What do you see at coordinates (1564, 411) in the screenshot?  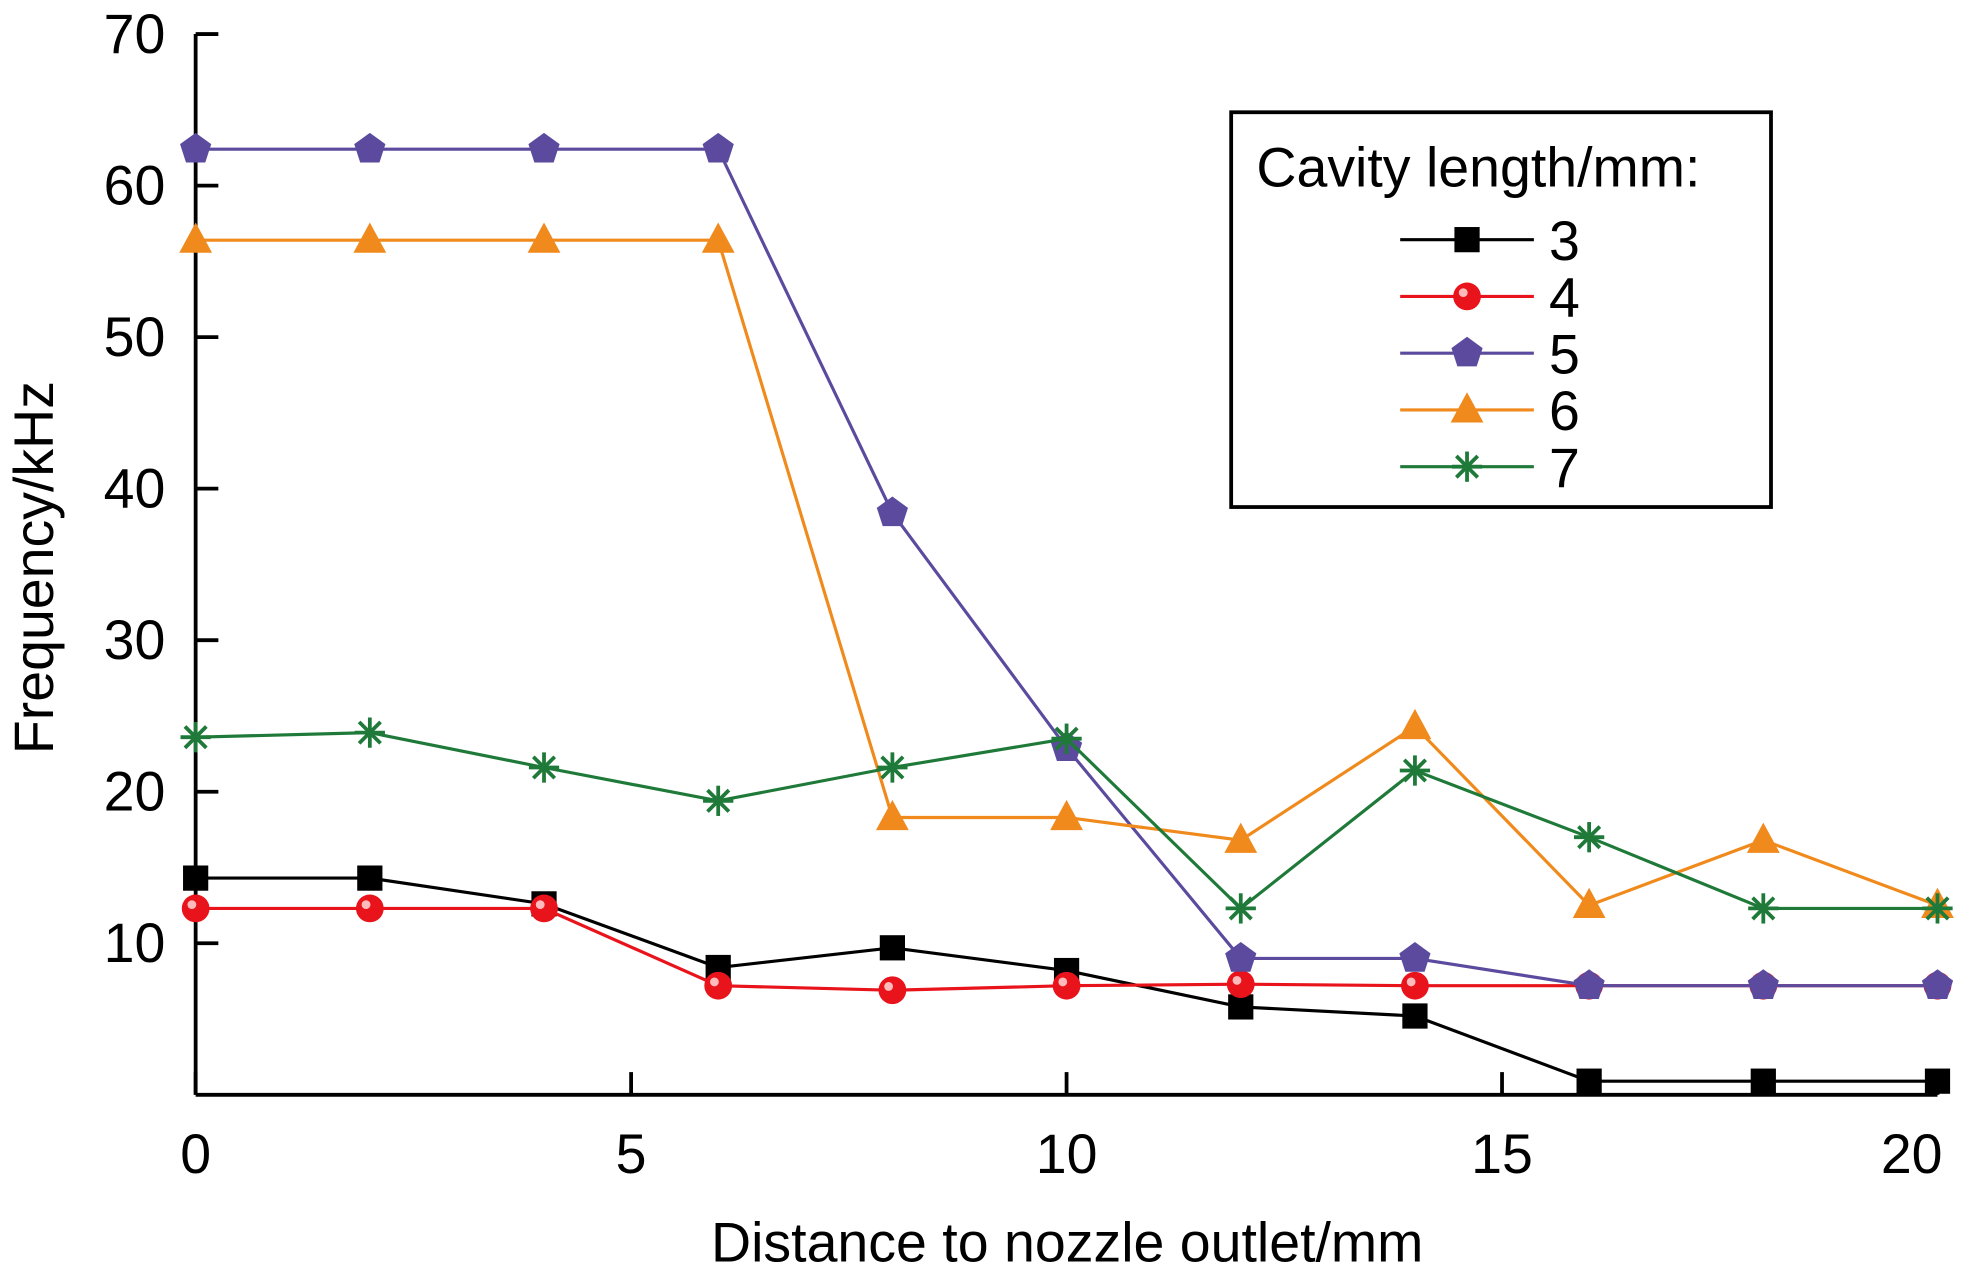 I see `legend-label: 6` at bounding box center [1564, 411].